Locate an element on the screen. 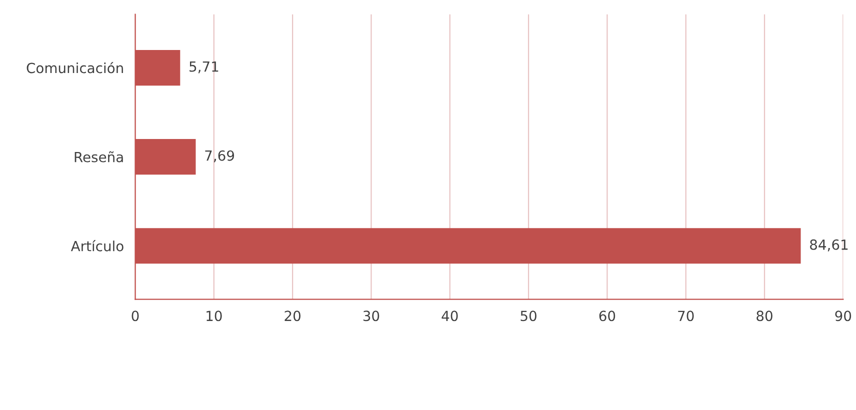 This screenshot has height=410, width=856. y-tick-label: Artículo is located at coordinates (97, 246).